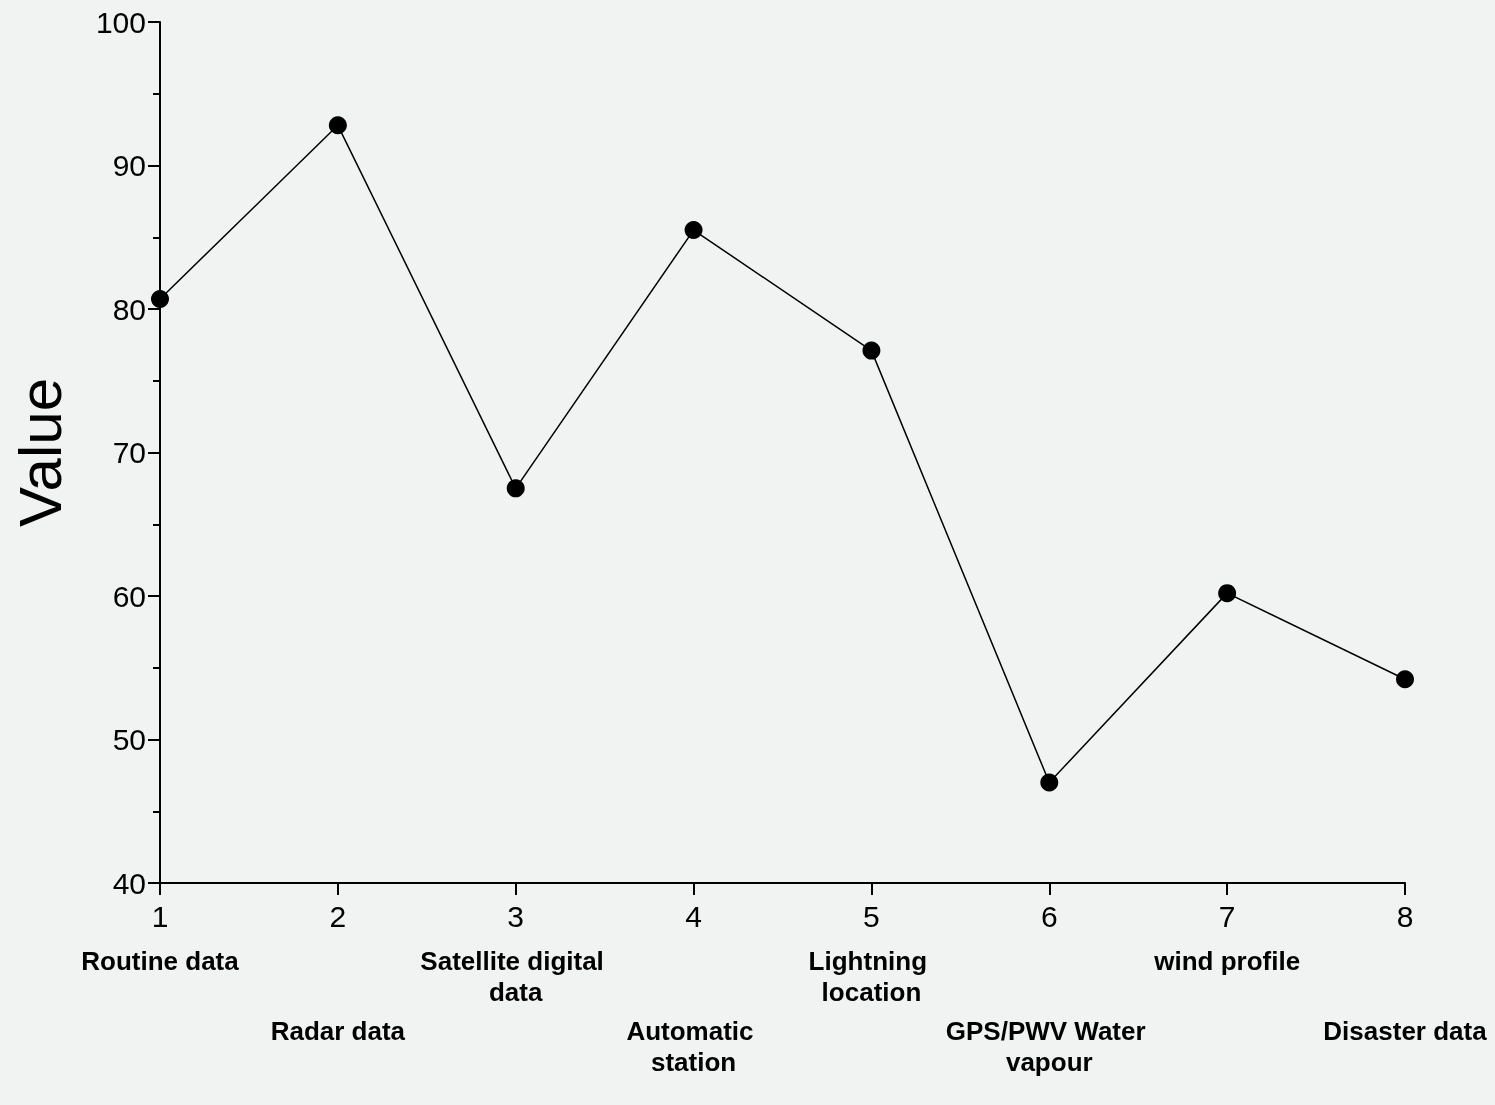  What do you see at coordinates (516, 976) in the screenshot?
I see `text: Satellite digital data` at bounding box center [516, 976].